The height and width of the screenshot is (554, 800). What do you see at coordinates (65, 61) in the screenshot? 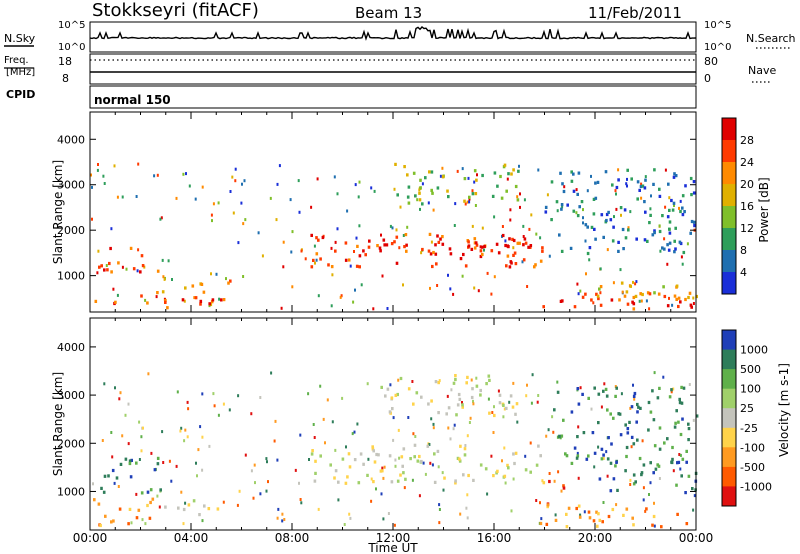
I see `freq-tick-top: 18` at bounding box center [65, 61].